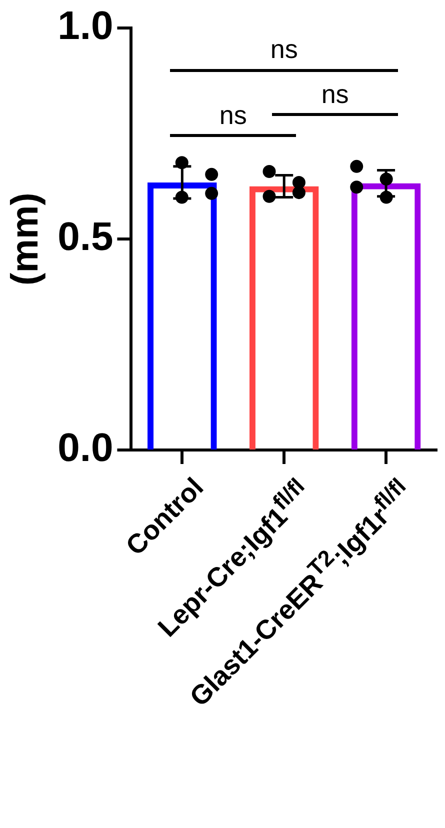 This screenshot has width=445, height=828. Describe the element at coordinates (25, 239) in the screenshot. I see `y-axis-title: (mm)` at that location.